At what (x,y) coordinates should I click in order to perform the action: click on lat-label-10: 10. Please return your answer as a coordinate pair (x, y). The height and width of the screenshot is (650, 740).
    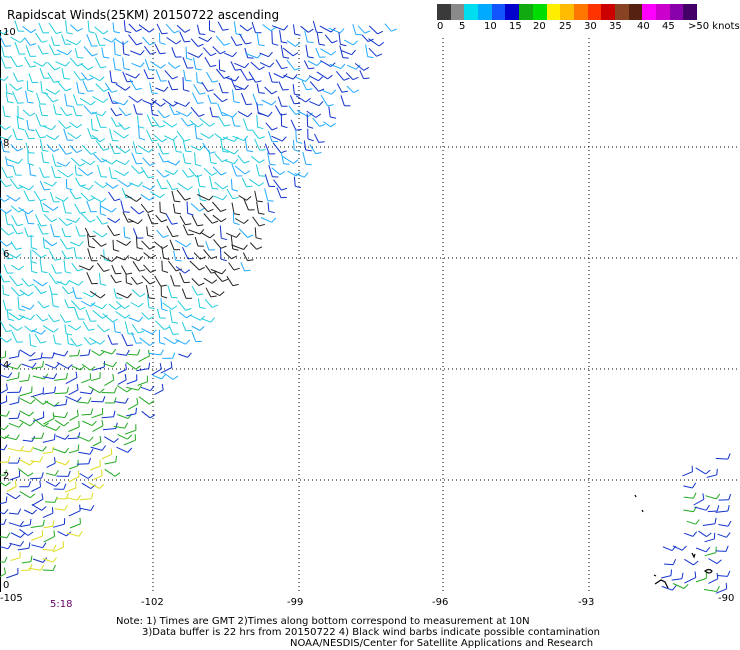
    Looking at the image, I should click on (9, 32).